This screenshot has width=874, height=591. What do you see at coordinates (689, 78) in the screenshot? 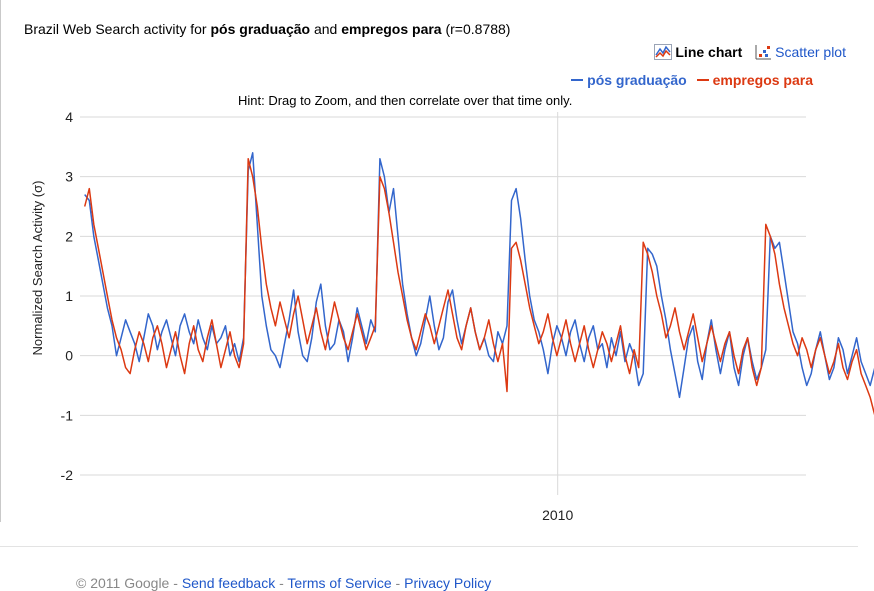
I see `chart-legend: pós graduação empregos para` at bounding box center [689, 78].